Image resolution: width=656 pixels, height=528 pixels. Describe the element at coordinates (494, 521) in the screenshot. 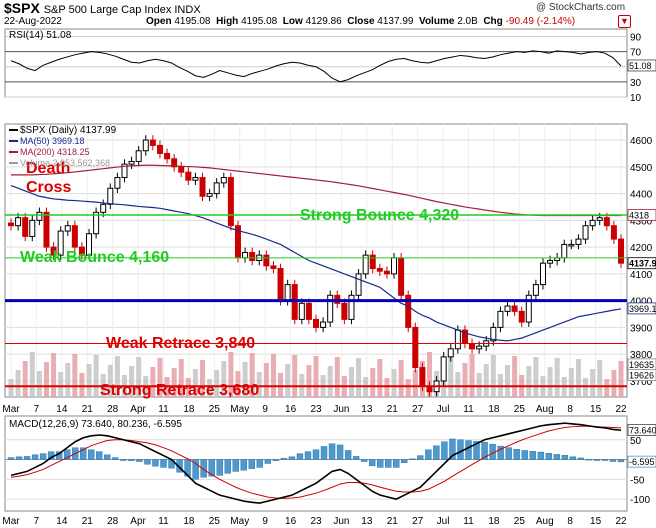

I see `macd-x-tick-label: 18` at that location.